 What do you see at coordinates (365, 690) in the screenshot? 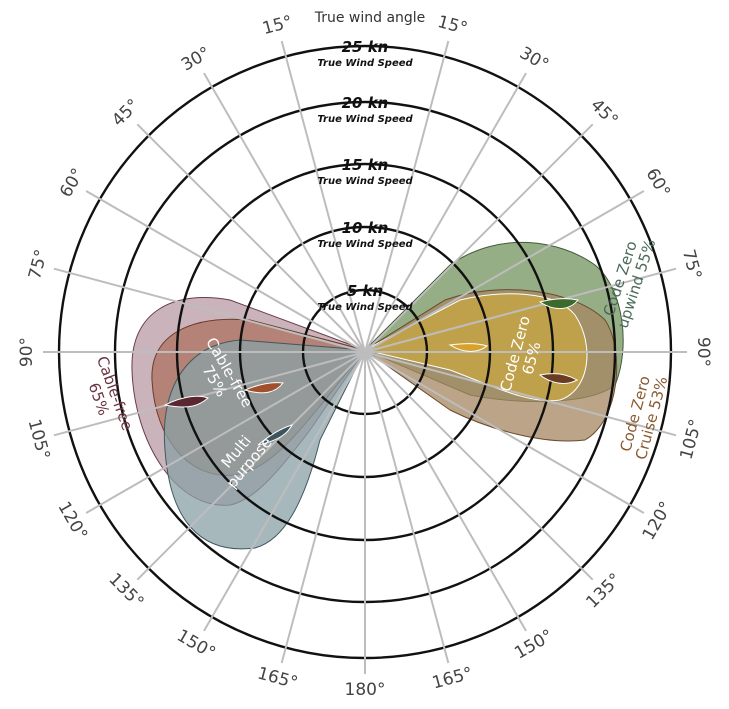
I see `angle-label: 180°` at bounding box center [365, 690].